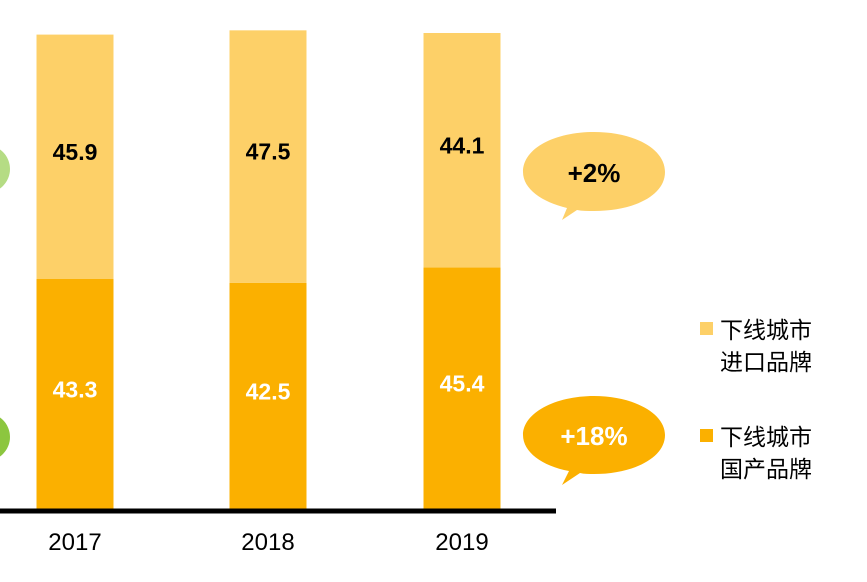 This screenshot has width=867, height=582. Describe the element at coordinates (461, 542) in the screenshot. I see `x-tick-label-2019: 2019` at that location.